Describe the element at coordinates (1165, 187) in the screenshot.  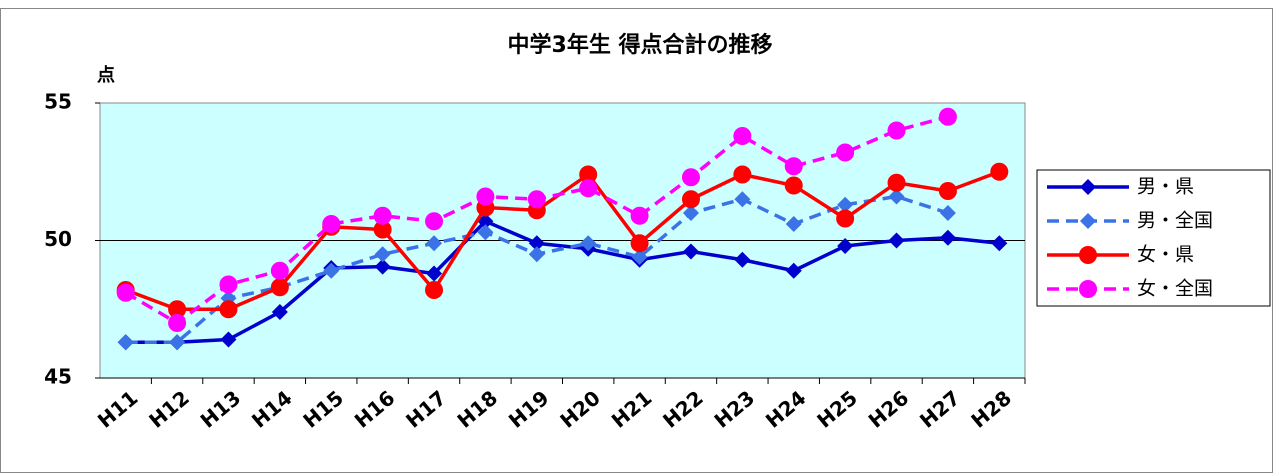
I see `legend-label: 男・県` at that location.